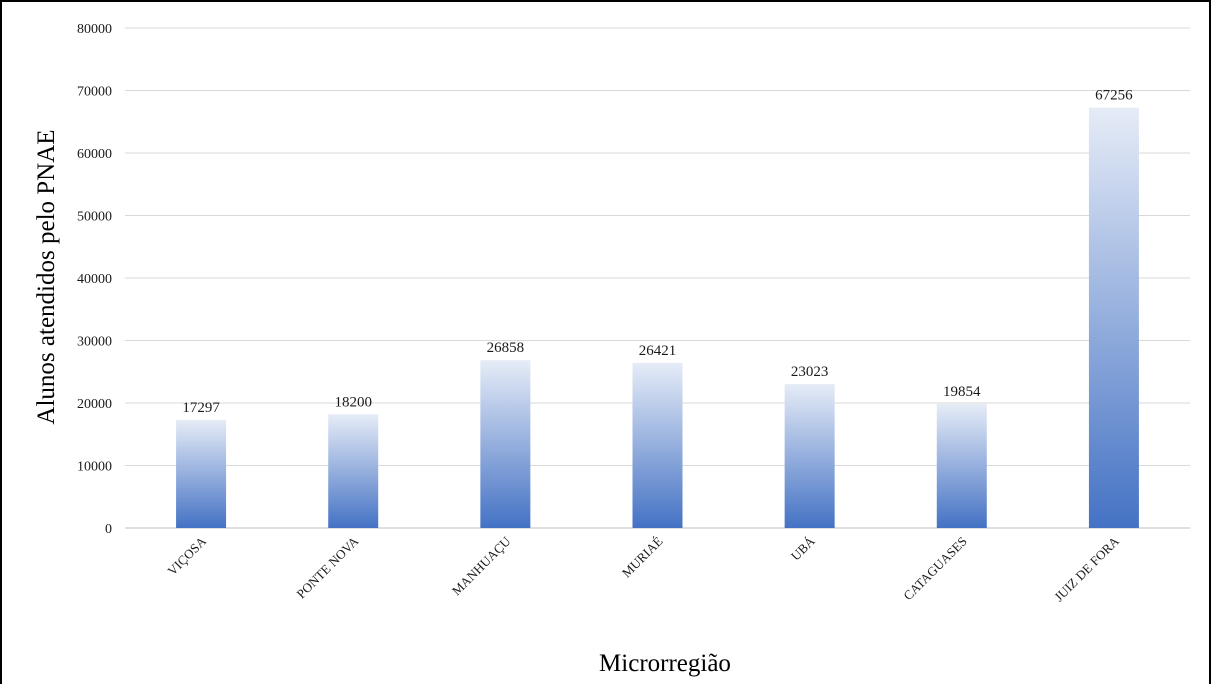 The image size is (1211, 686). Describe the element at coordinates (962, 392) in the screenshot. I see `data-label: 19854` at that location.